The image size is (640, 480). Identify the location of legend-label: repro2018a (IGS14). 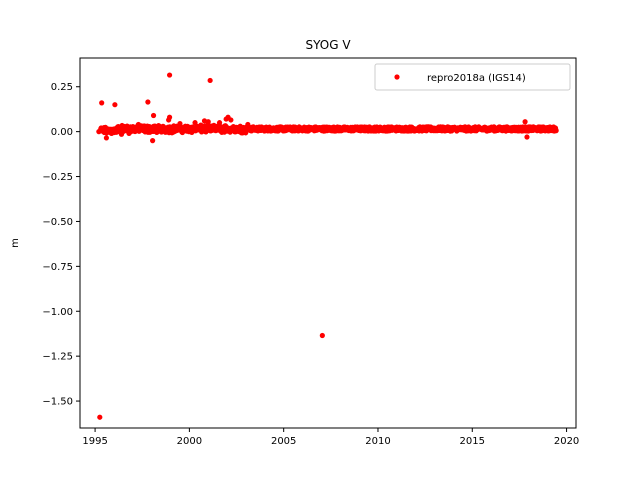
(476, 78).